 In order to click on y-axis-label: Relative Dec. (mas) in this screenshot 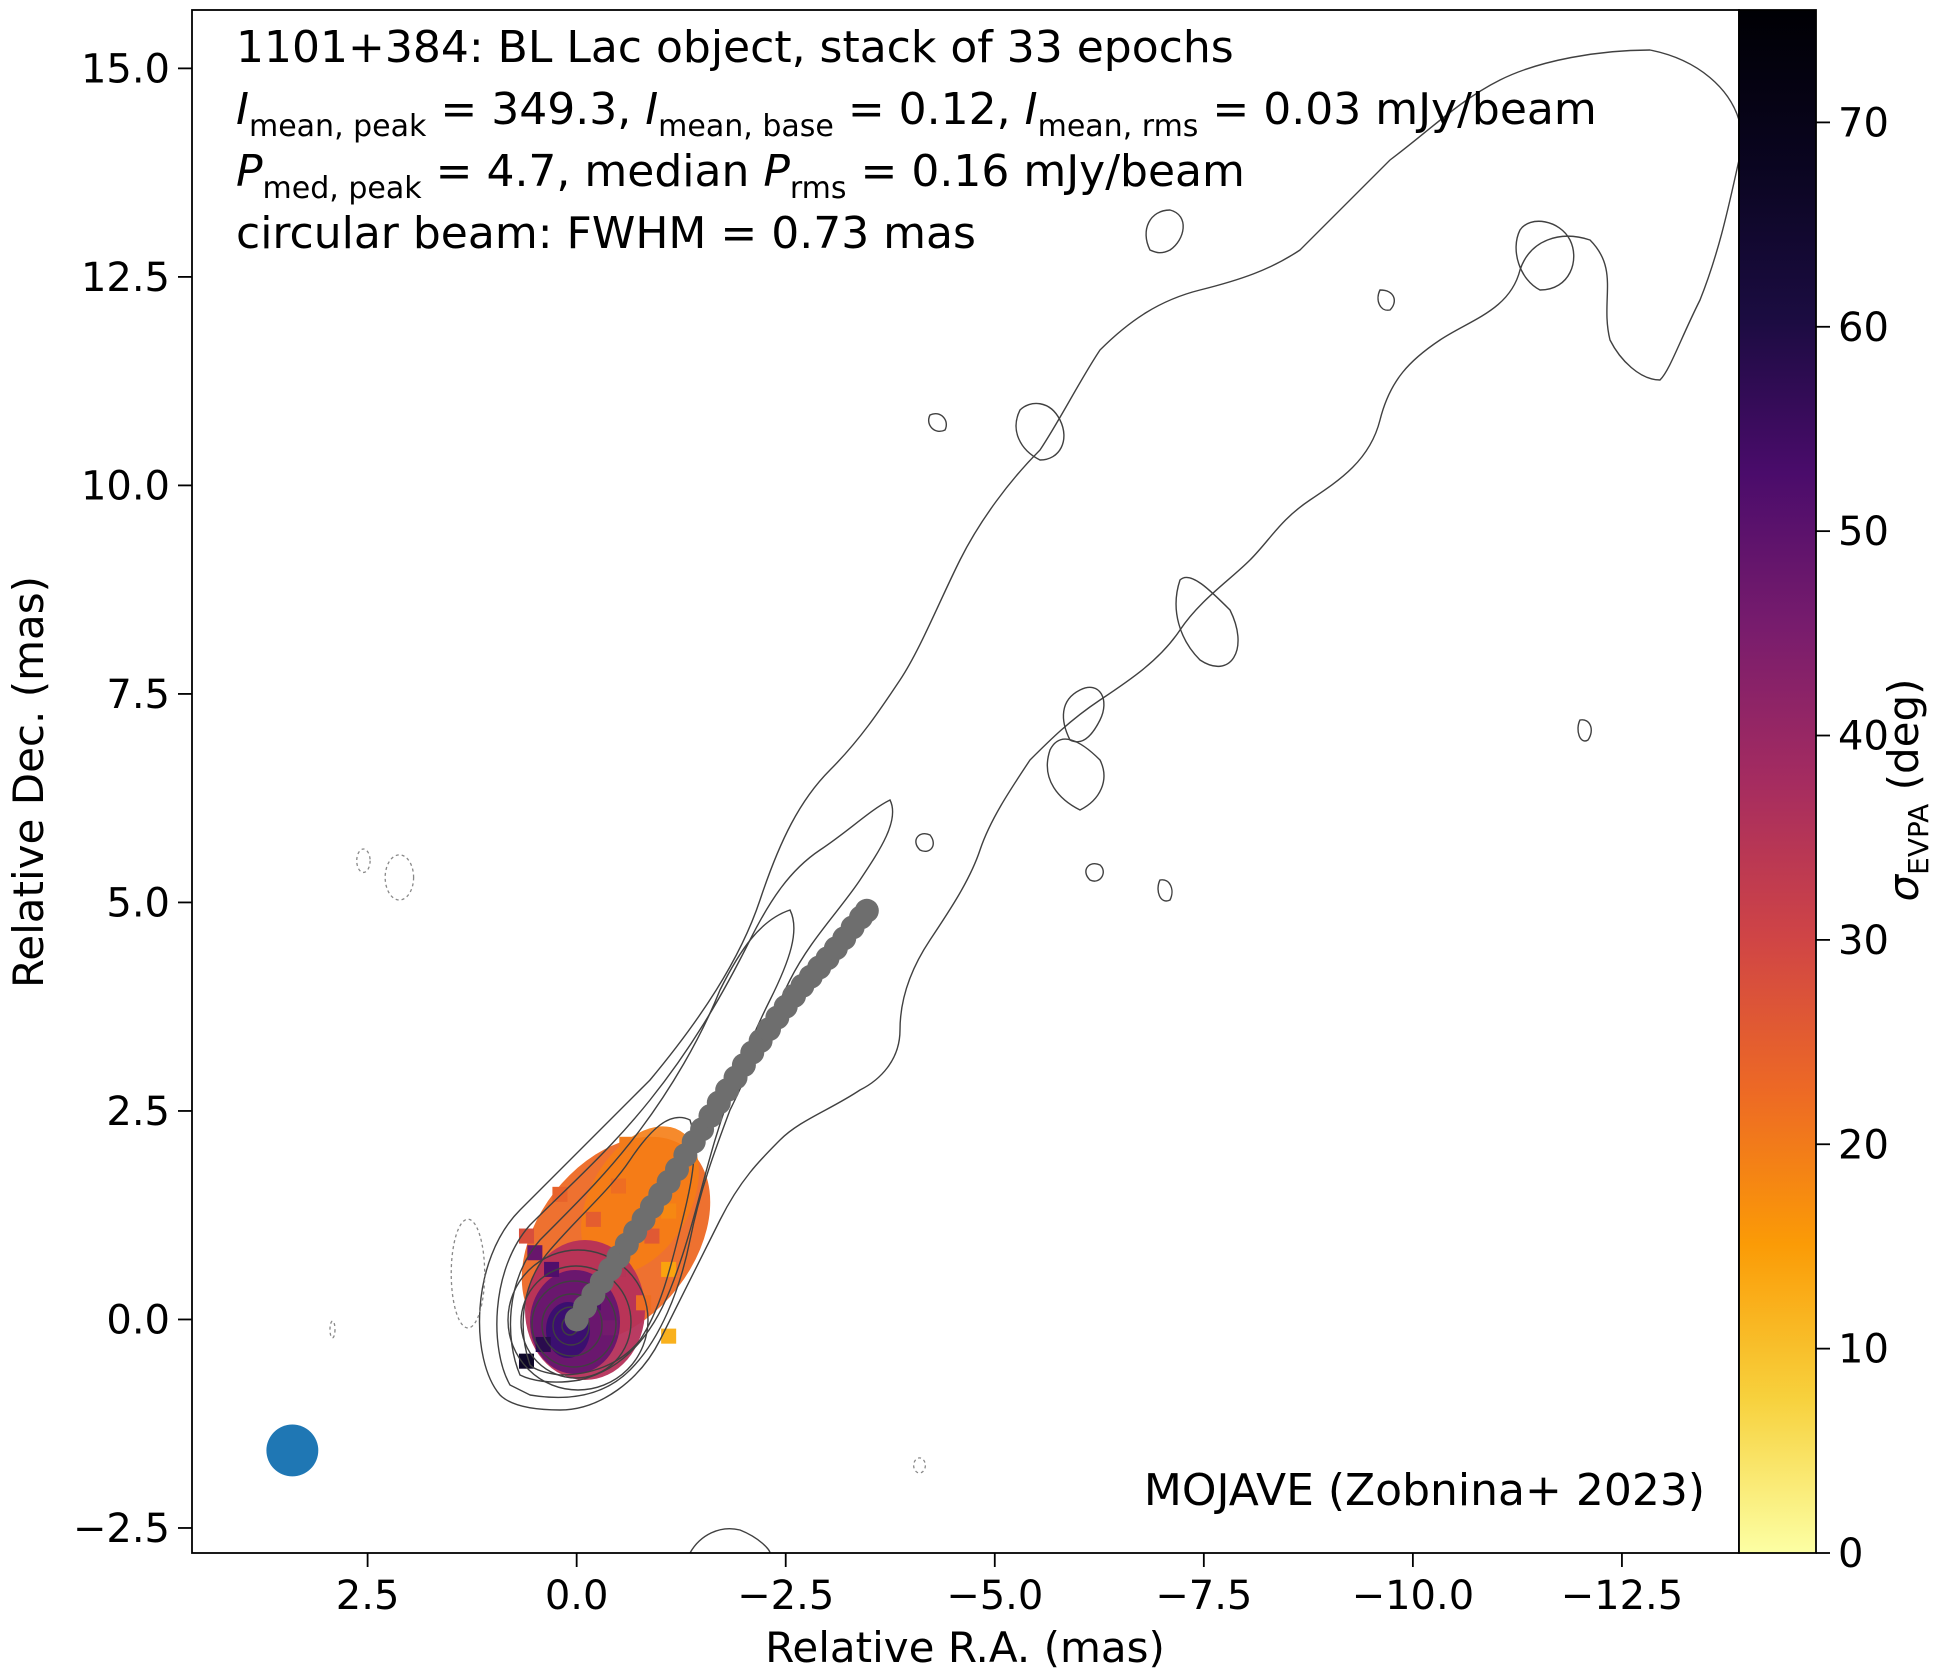, I will do `click(28, 782)`.